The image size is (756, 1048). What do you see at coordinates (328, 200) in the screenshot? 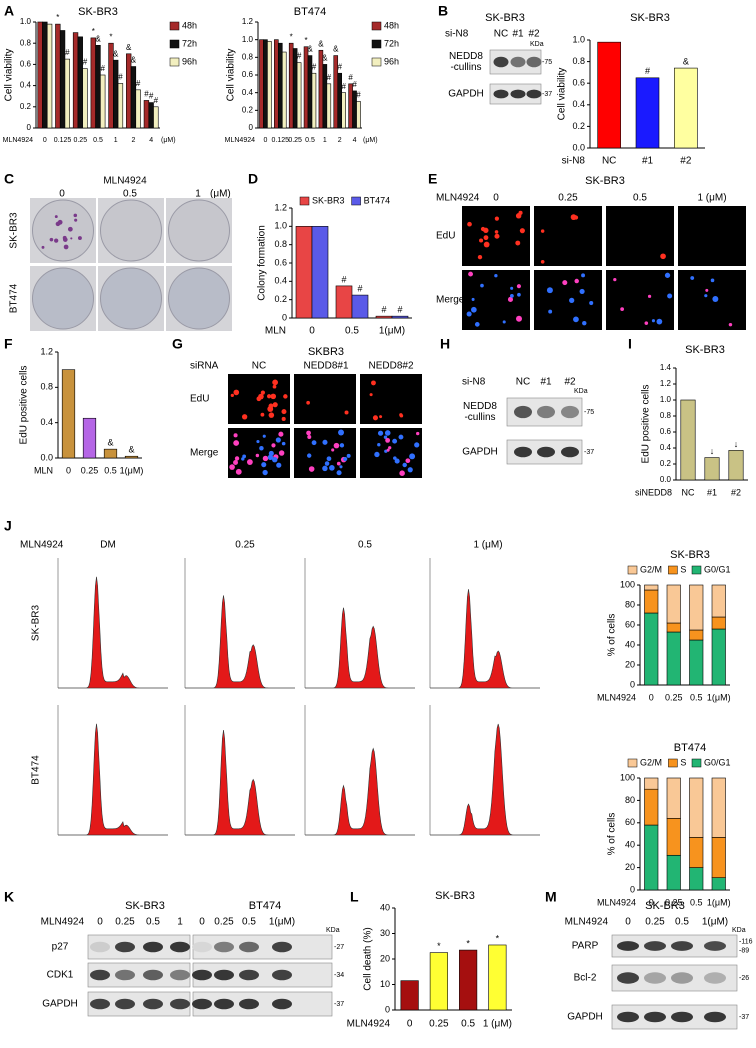
I see `legend-label: SK-BR3` at bounding box center [328, 200].